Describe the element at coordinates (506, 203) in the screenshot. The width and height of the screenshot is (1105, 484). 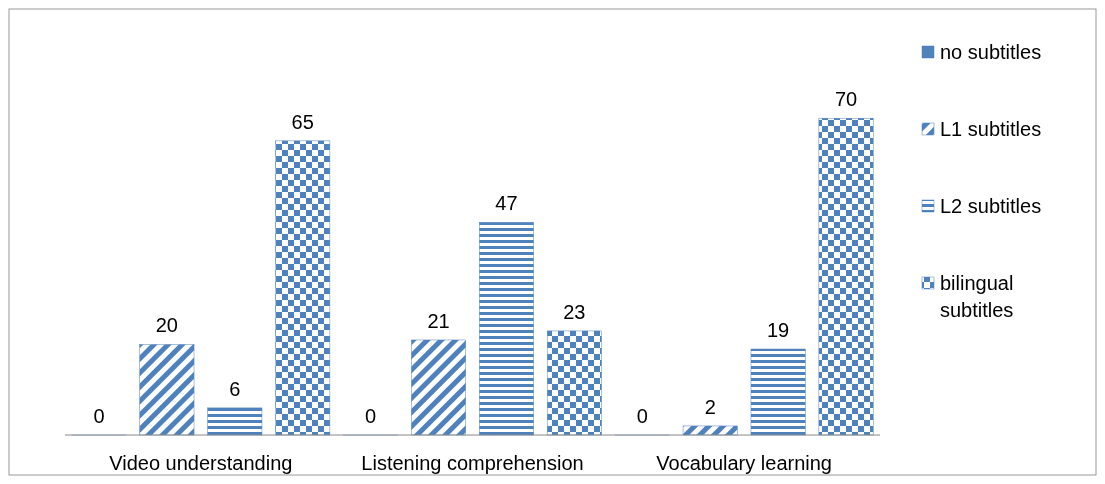
I see `data-label: 47` at that location.